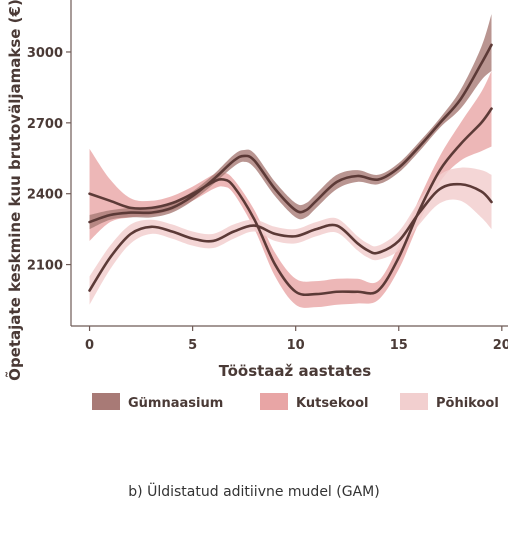 The image size is (508, 535). What do you see at coordinates (175, 403) in the screenshot?
I see `legend-label-gumnaasium: Gümnaasium` at bounding box center [175, 403].